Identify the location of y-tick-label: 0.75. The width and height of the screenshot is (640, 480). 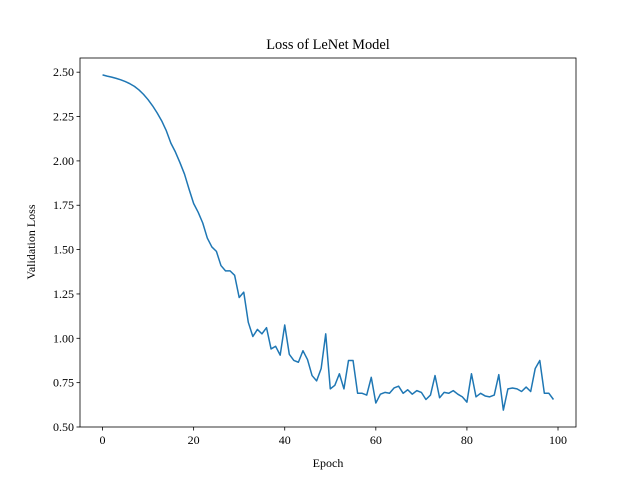
(63, 383).